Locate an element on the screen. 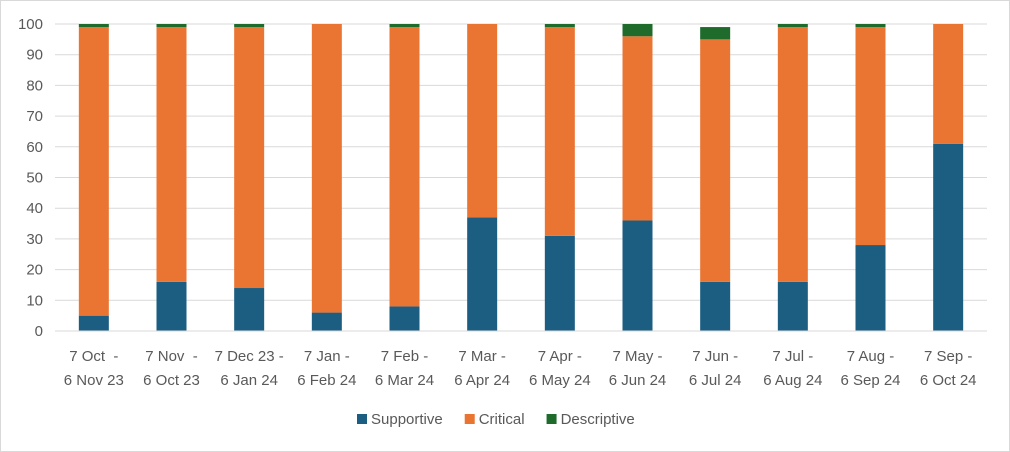  x-tick-label-line: 6 Nov 23 is located at coordinates (94, 380).